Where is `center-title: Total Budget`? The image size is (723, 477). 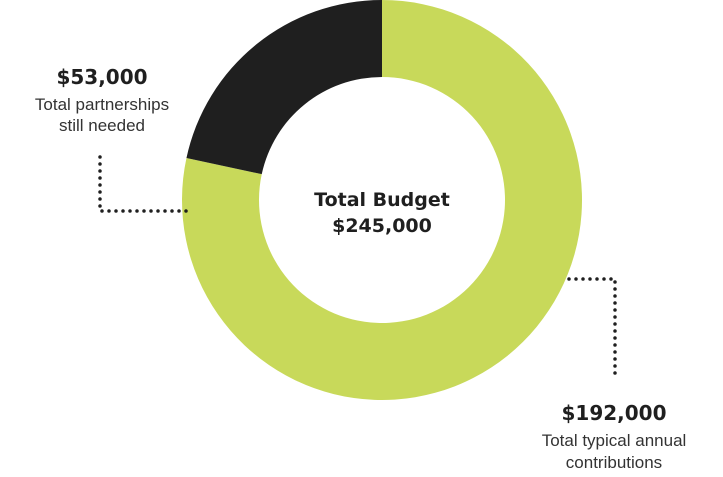
center-title: Total Budget is located at coordinates (382, 200).